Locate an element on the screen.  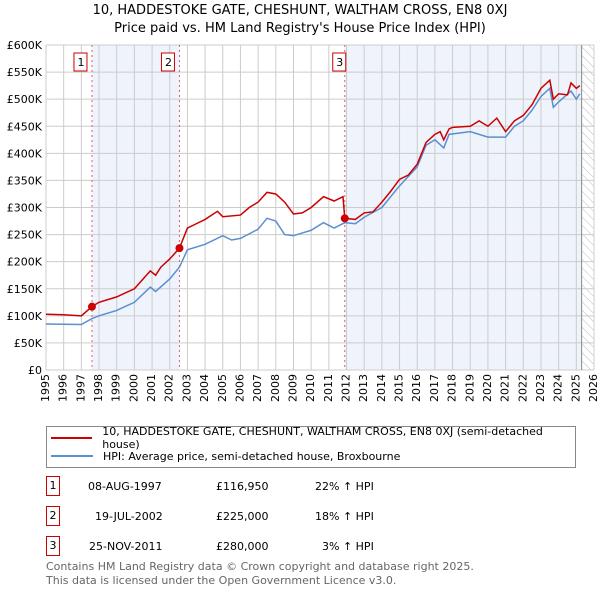
sale-label: 1 is located at coordinates (80, 62).